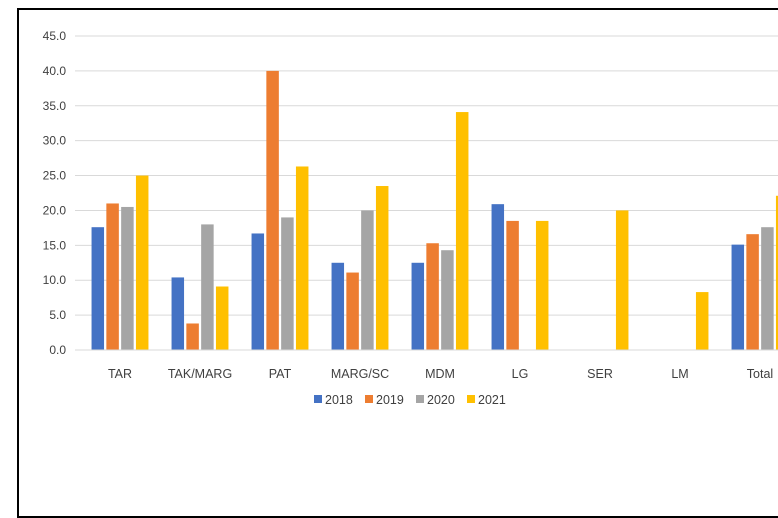  What do you see at coordinates (120, 374) in the screenshot?
I see `x-category-label: TAR` at bounding box center [120, 374].